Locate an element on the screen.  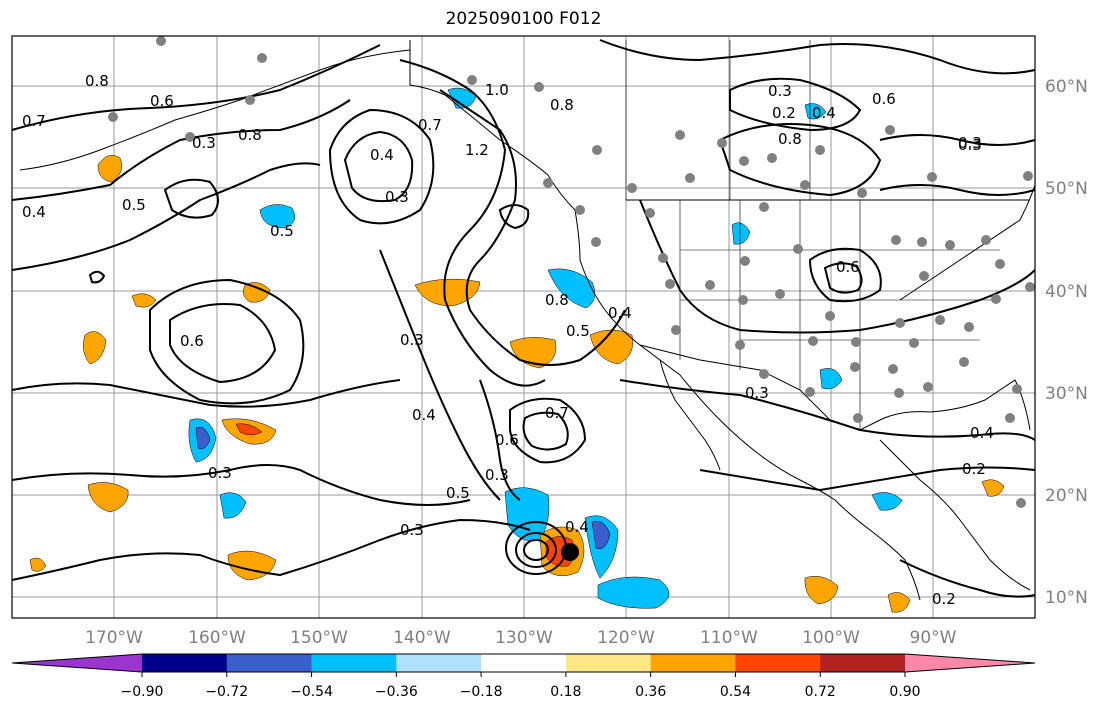
latitude-labels: 60°N 50°N 40°N 30°N 20°N 10°N is located at coordinates (1066, 342).